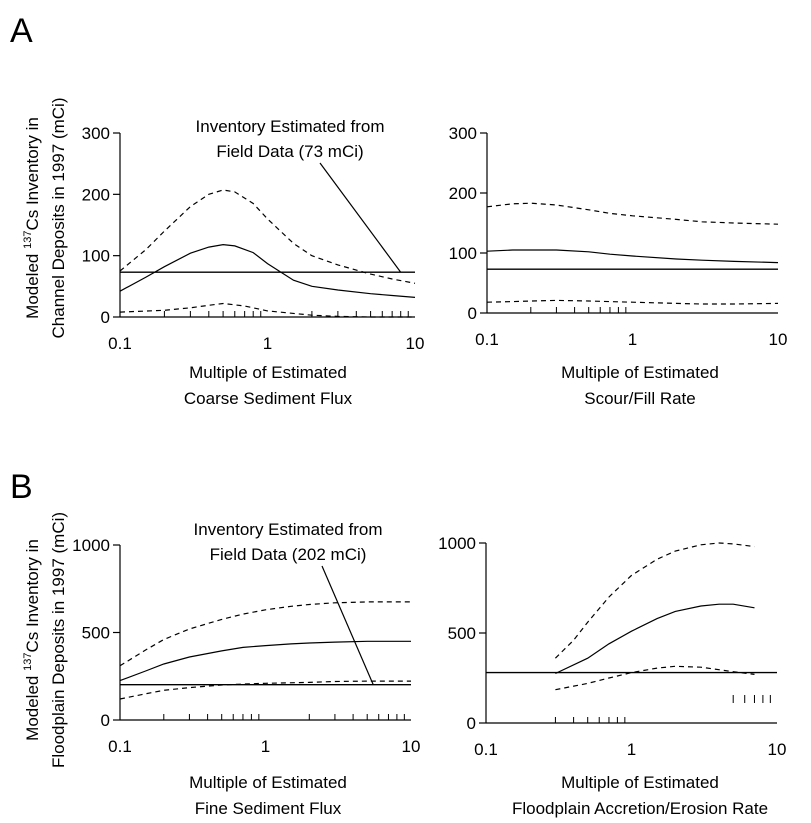 Image resolution: width=811 pixels, height=823 pixels. What do you see at coordinates (21, 487) in the screenshot?
I see `panel-label-b: B` at bounding box center [21, 487].